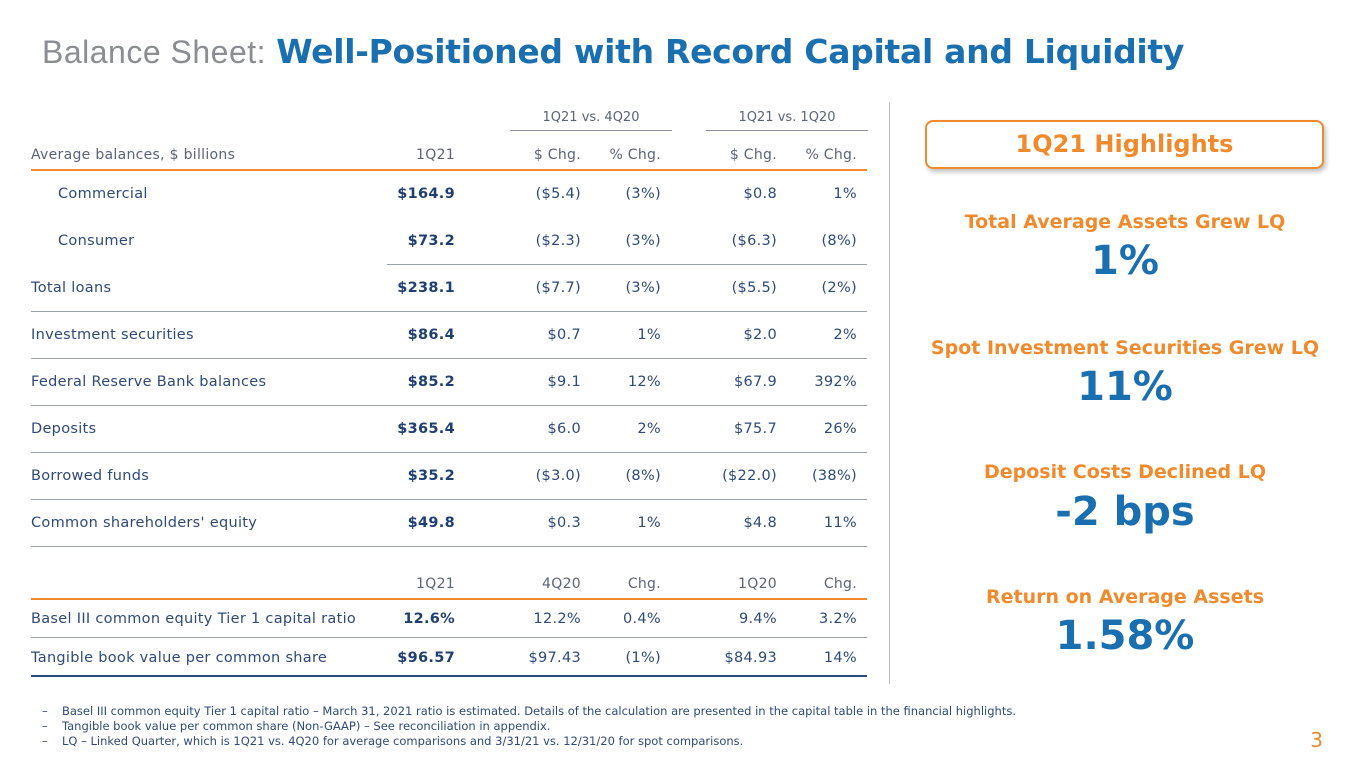 The width and height of the screenshot is (1365, 768). Describe the element at coordinates (554, 658) in the screenshot. I see `cell: $97.43` at that location.